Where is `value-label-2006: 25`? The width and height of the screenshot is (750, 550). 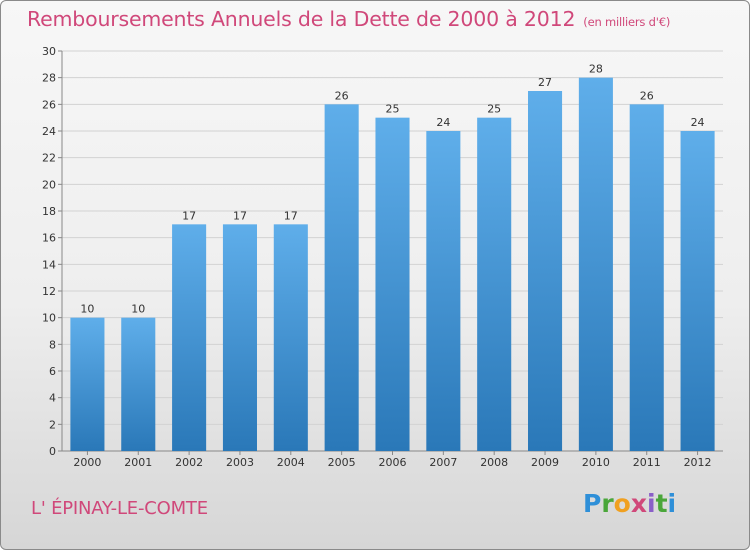 value-label-2006: 25 is located at coordinates (393, 109).